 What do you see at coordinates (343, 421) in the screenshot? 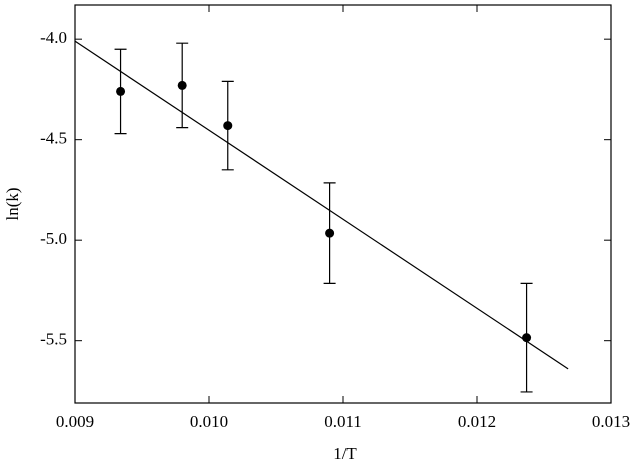
I see `x-tick-label: 0.011` at bounding box center [343, 421].